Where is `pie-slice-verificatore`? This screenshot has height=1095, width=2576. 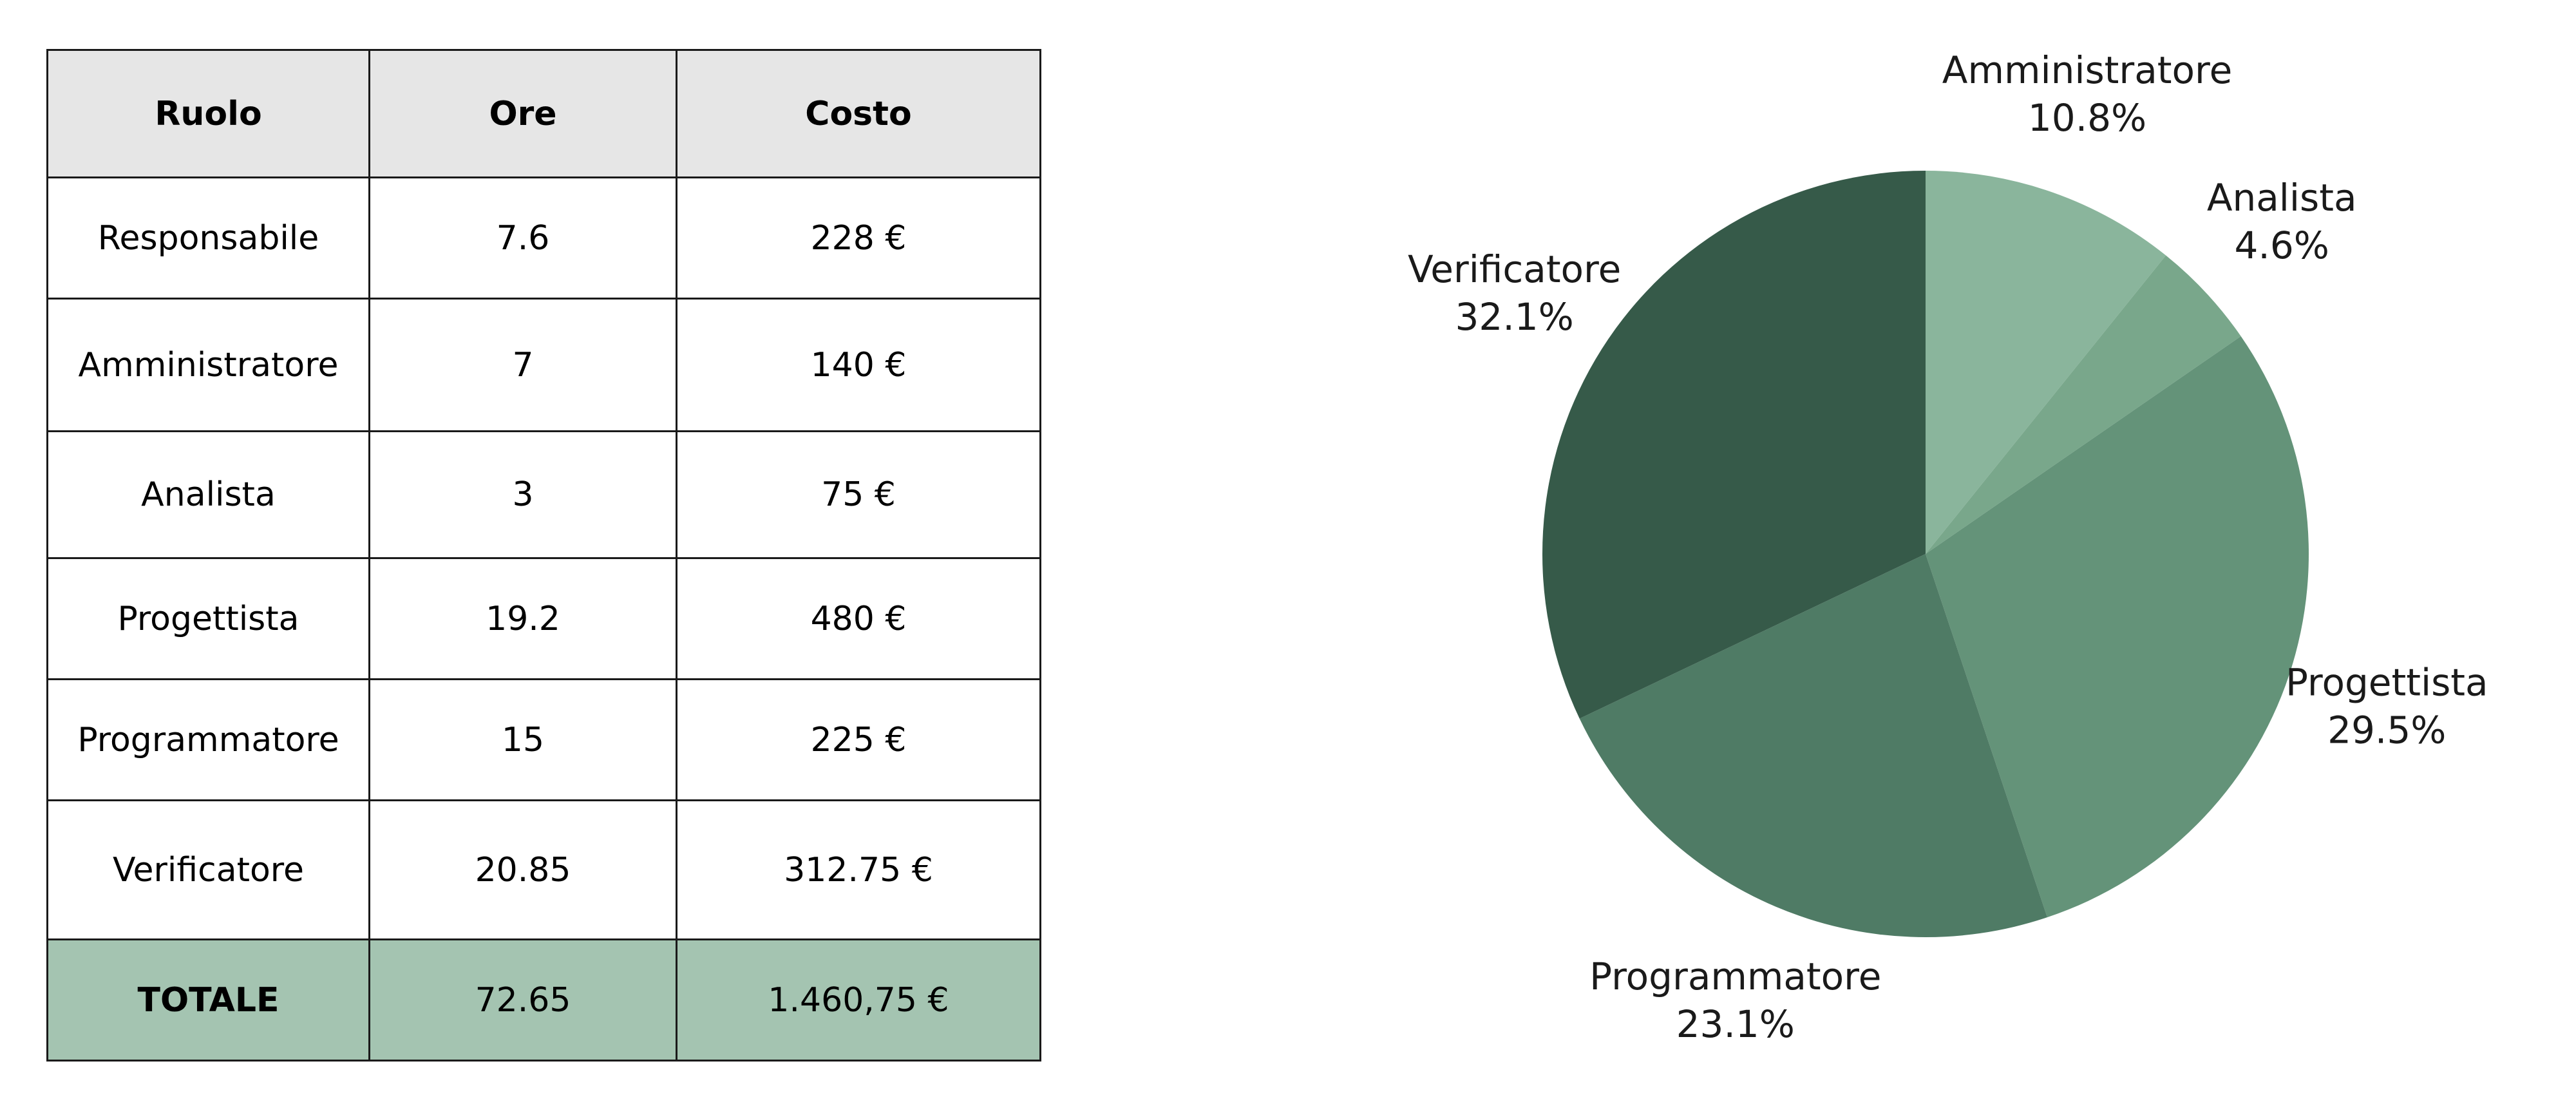
pie-slice-verificatore is located at coordinates (1734, 445).